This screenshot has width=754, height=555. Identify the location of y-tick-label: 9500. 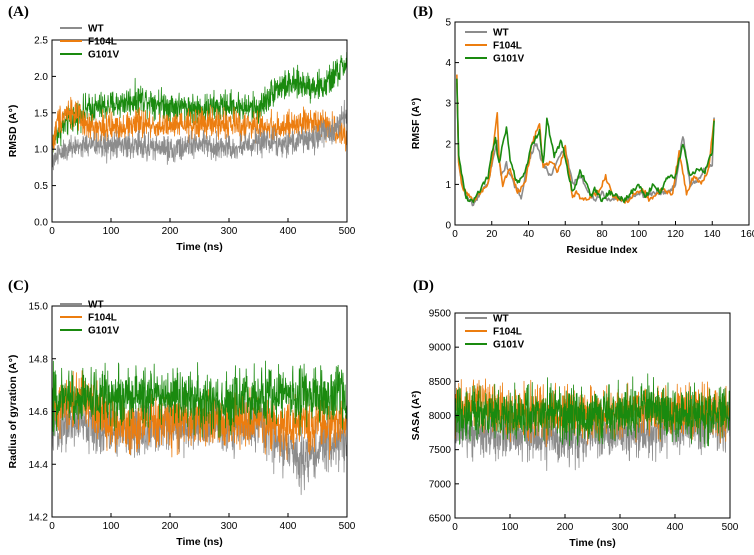
(440, 314).